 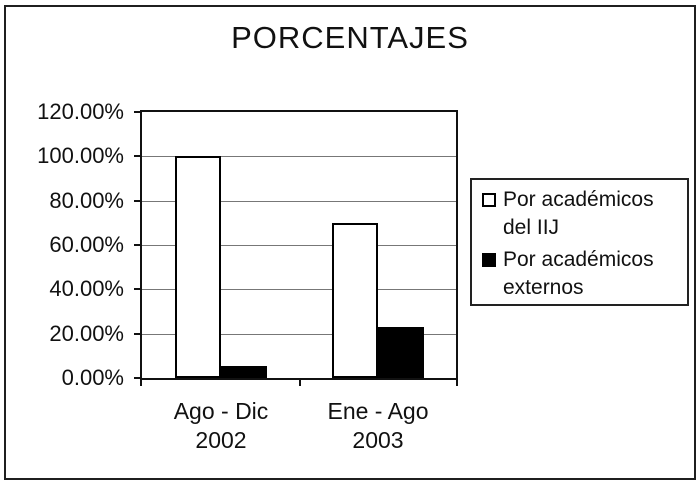 What do you see at coordinates (86, 200) in the screenshot?
I see `y-axis-tick-label: 80.00%` at bounding box center [86, 200].